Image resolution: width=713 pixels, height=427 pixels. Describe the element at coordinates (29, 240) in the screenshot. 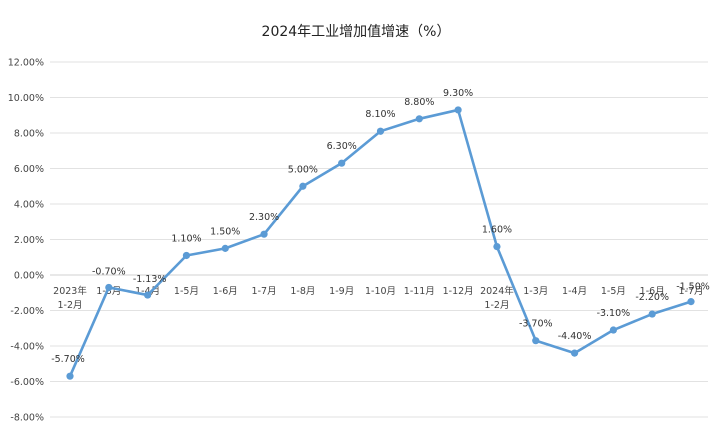

I see `y-tick-label: 2.00%` at that location.